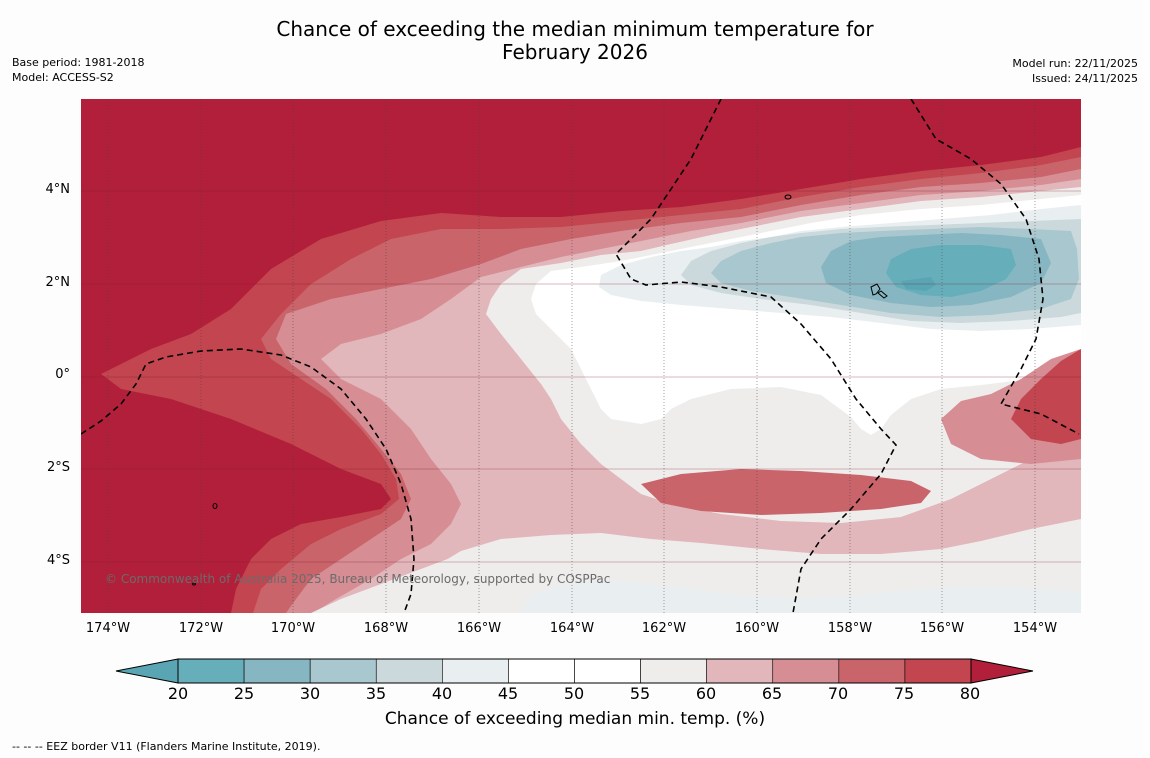  I want to click on lat-label-2n: 2°N, so click(58, 282).